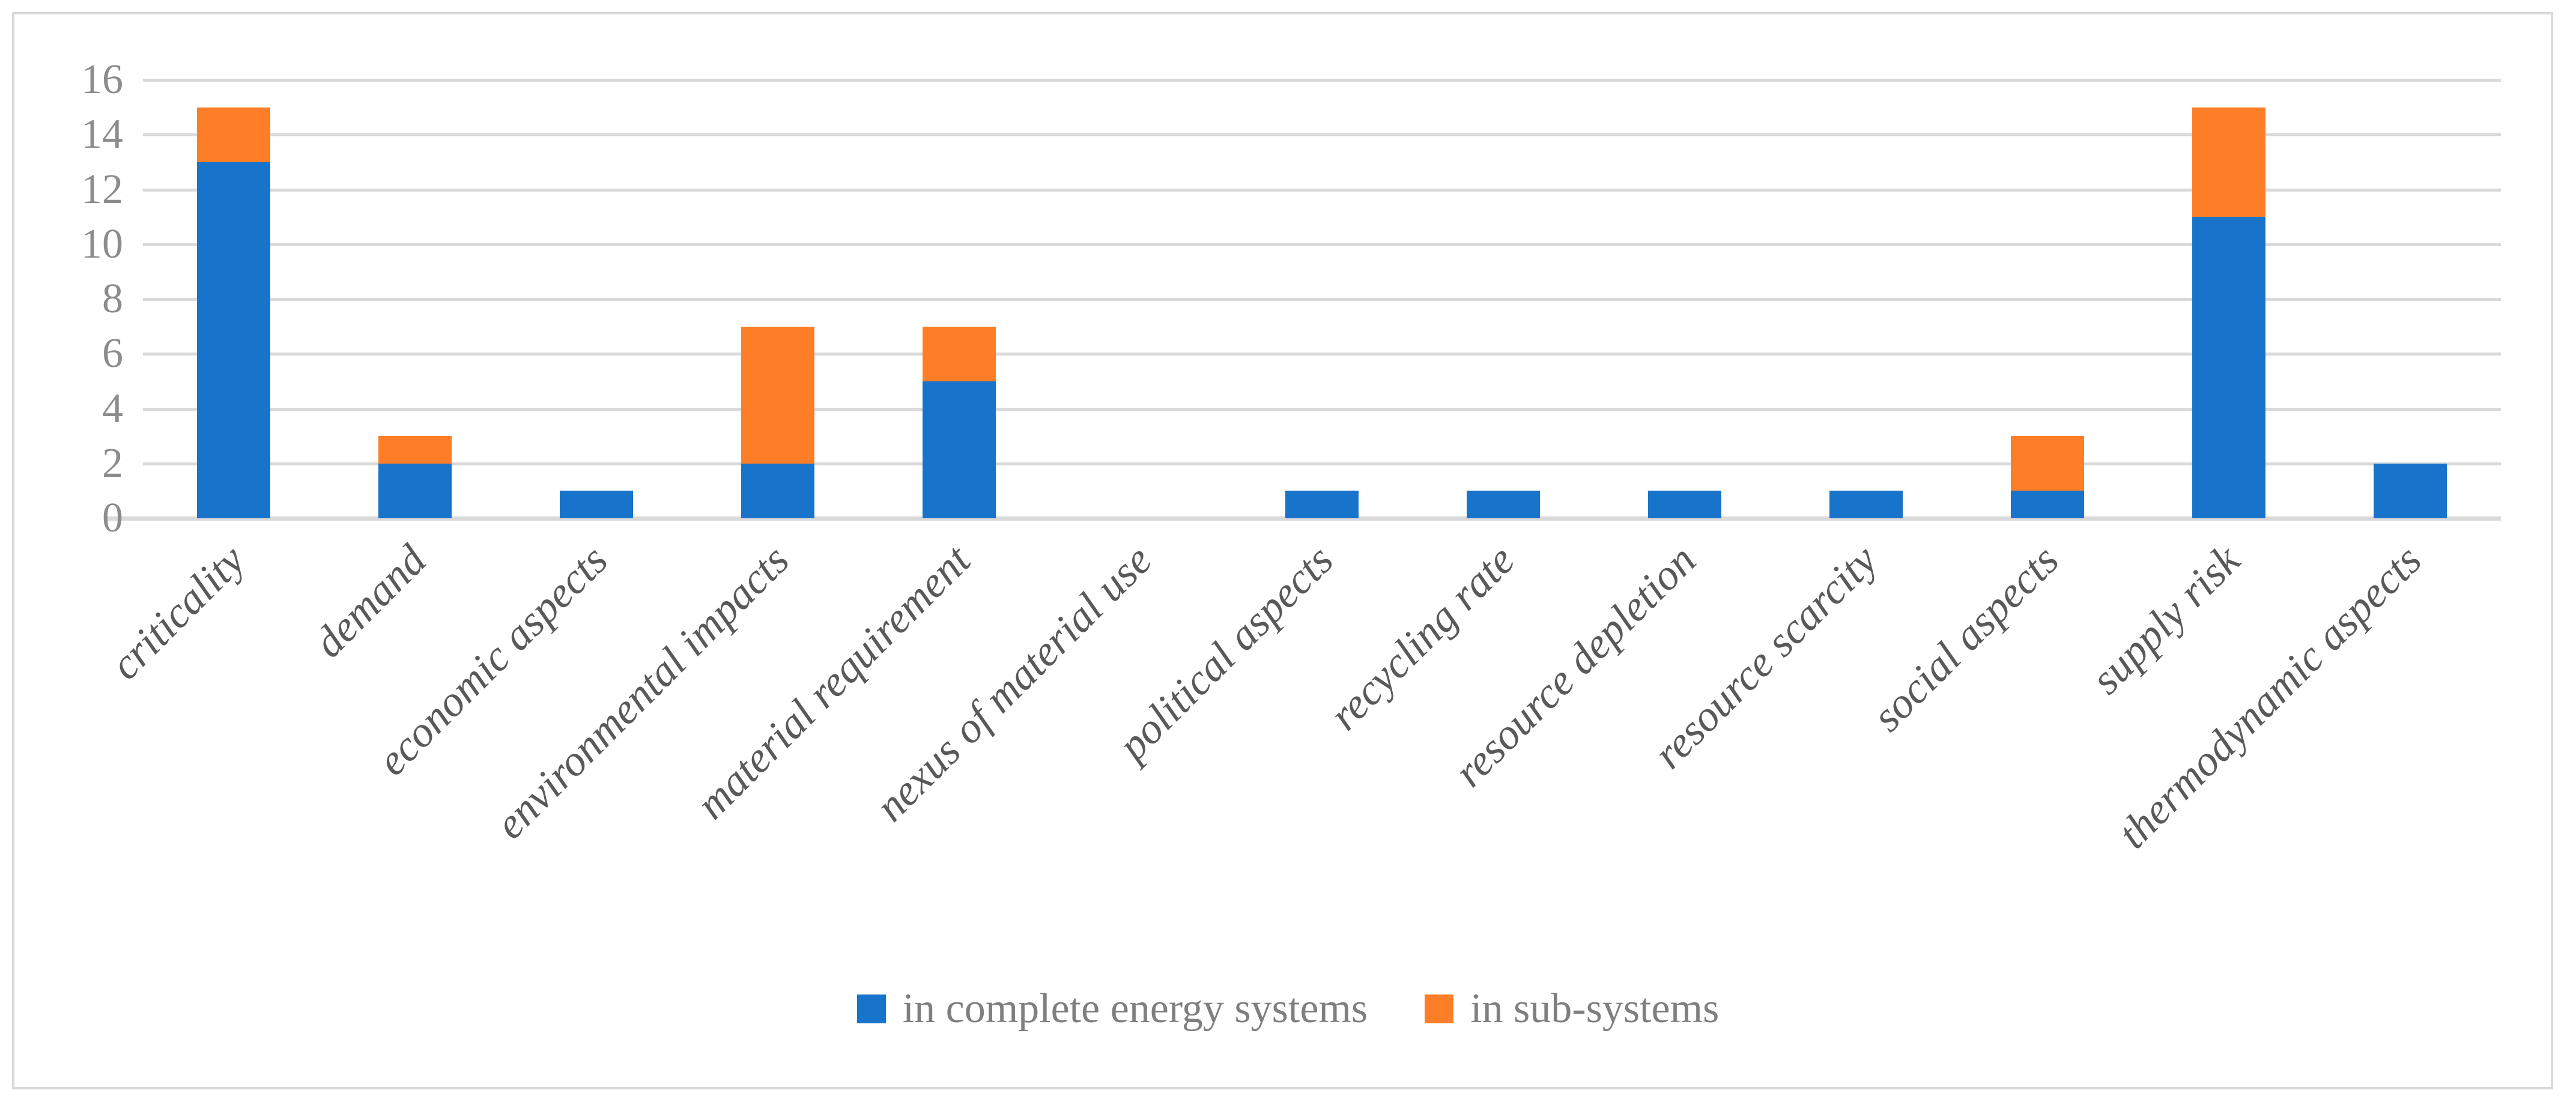  I want to click on x-axis-category-label-anchor: thermodynamic aspects, so click(2342, 697).